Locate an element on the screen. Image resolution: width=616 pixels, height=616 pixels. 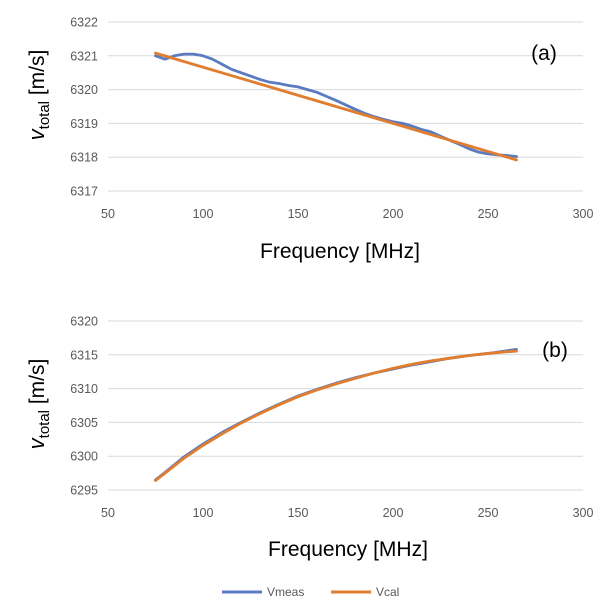
x-axis-label-a: Frequency [MHz] is located at coordinates (340, 251).